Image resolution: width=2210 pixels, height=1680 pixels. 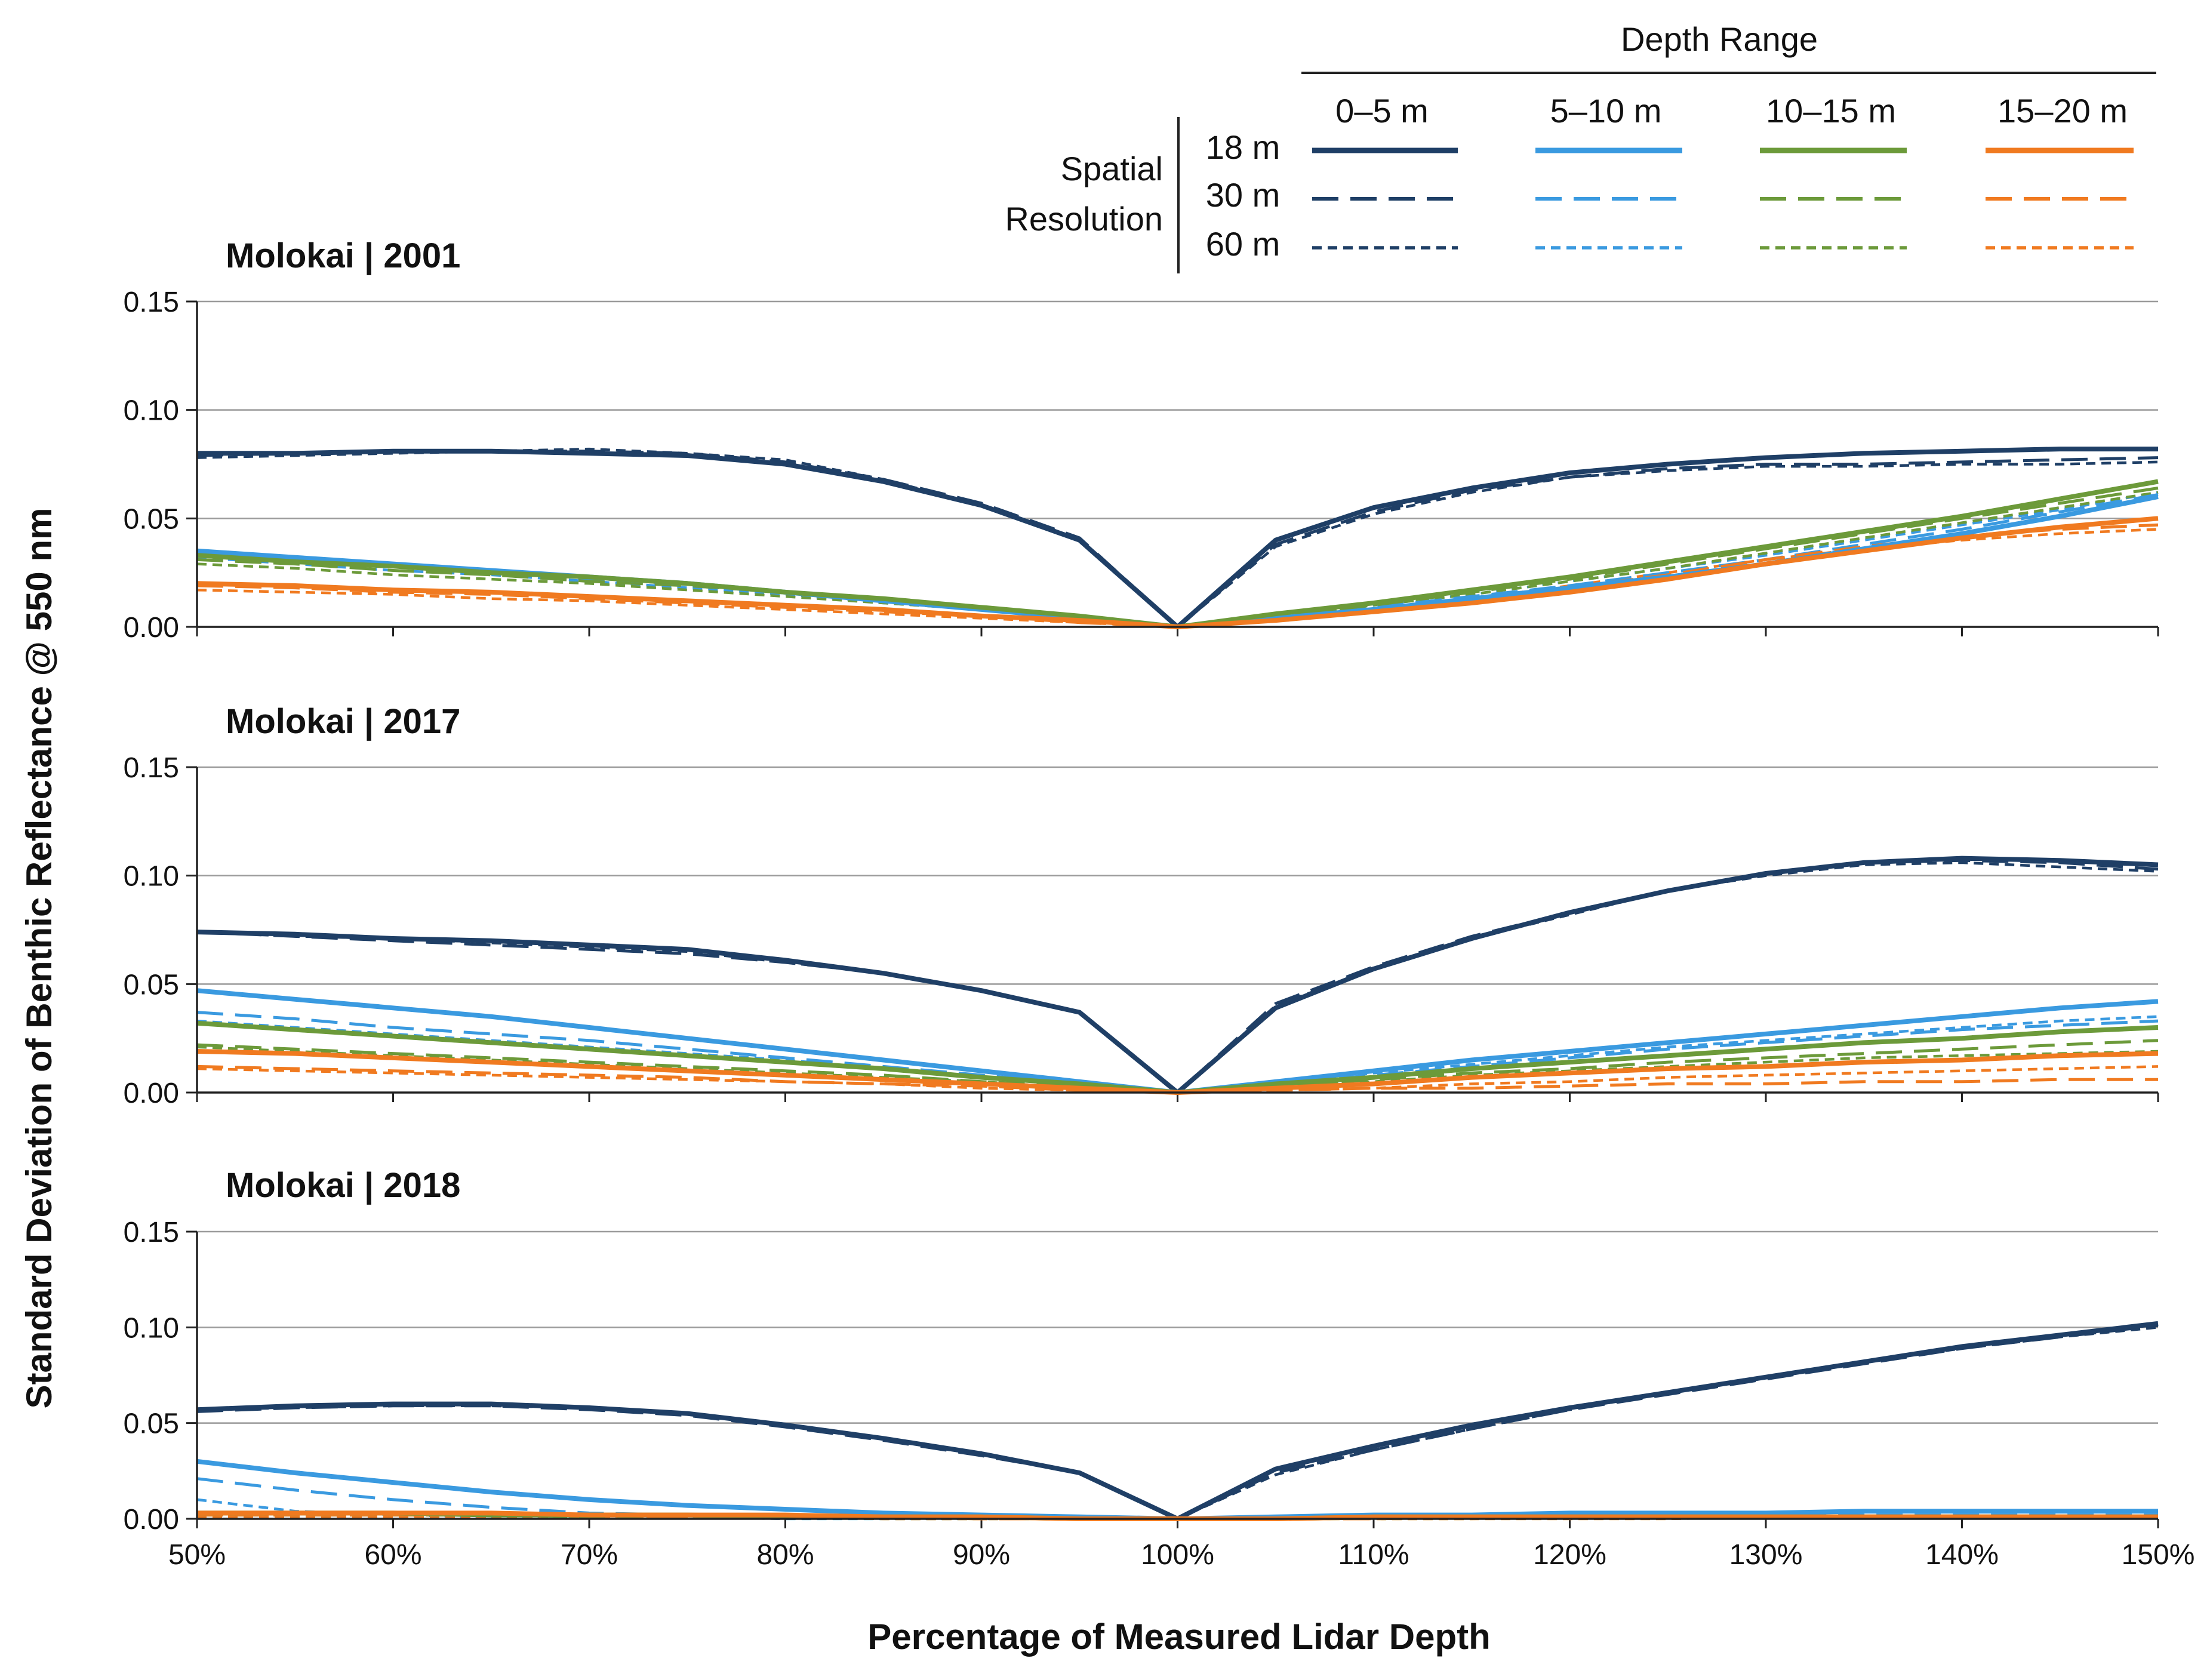 What do you see at coordinates (1962, 1555) in the screenshot?
I see `x-tick-label: 140%` at bounding box center [1962, 1555].